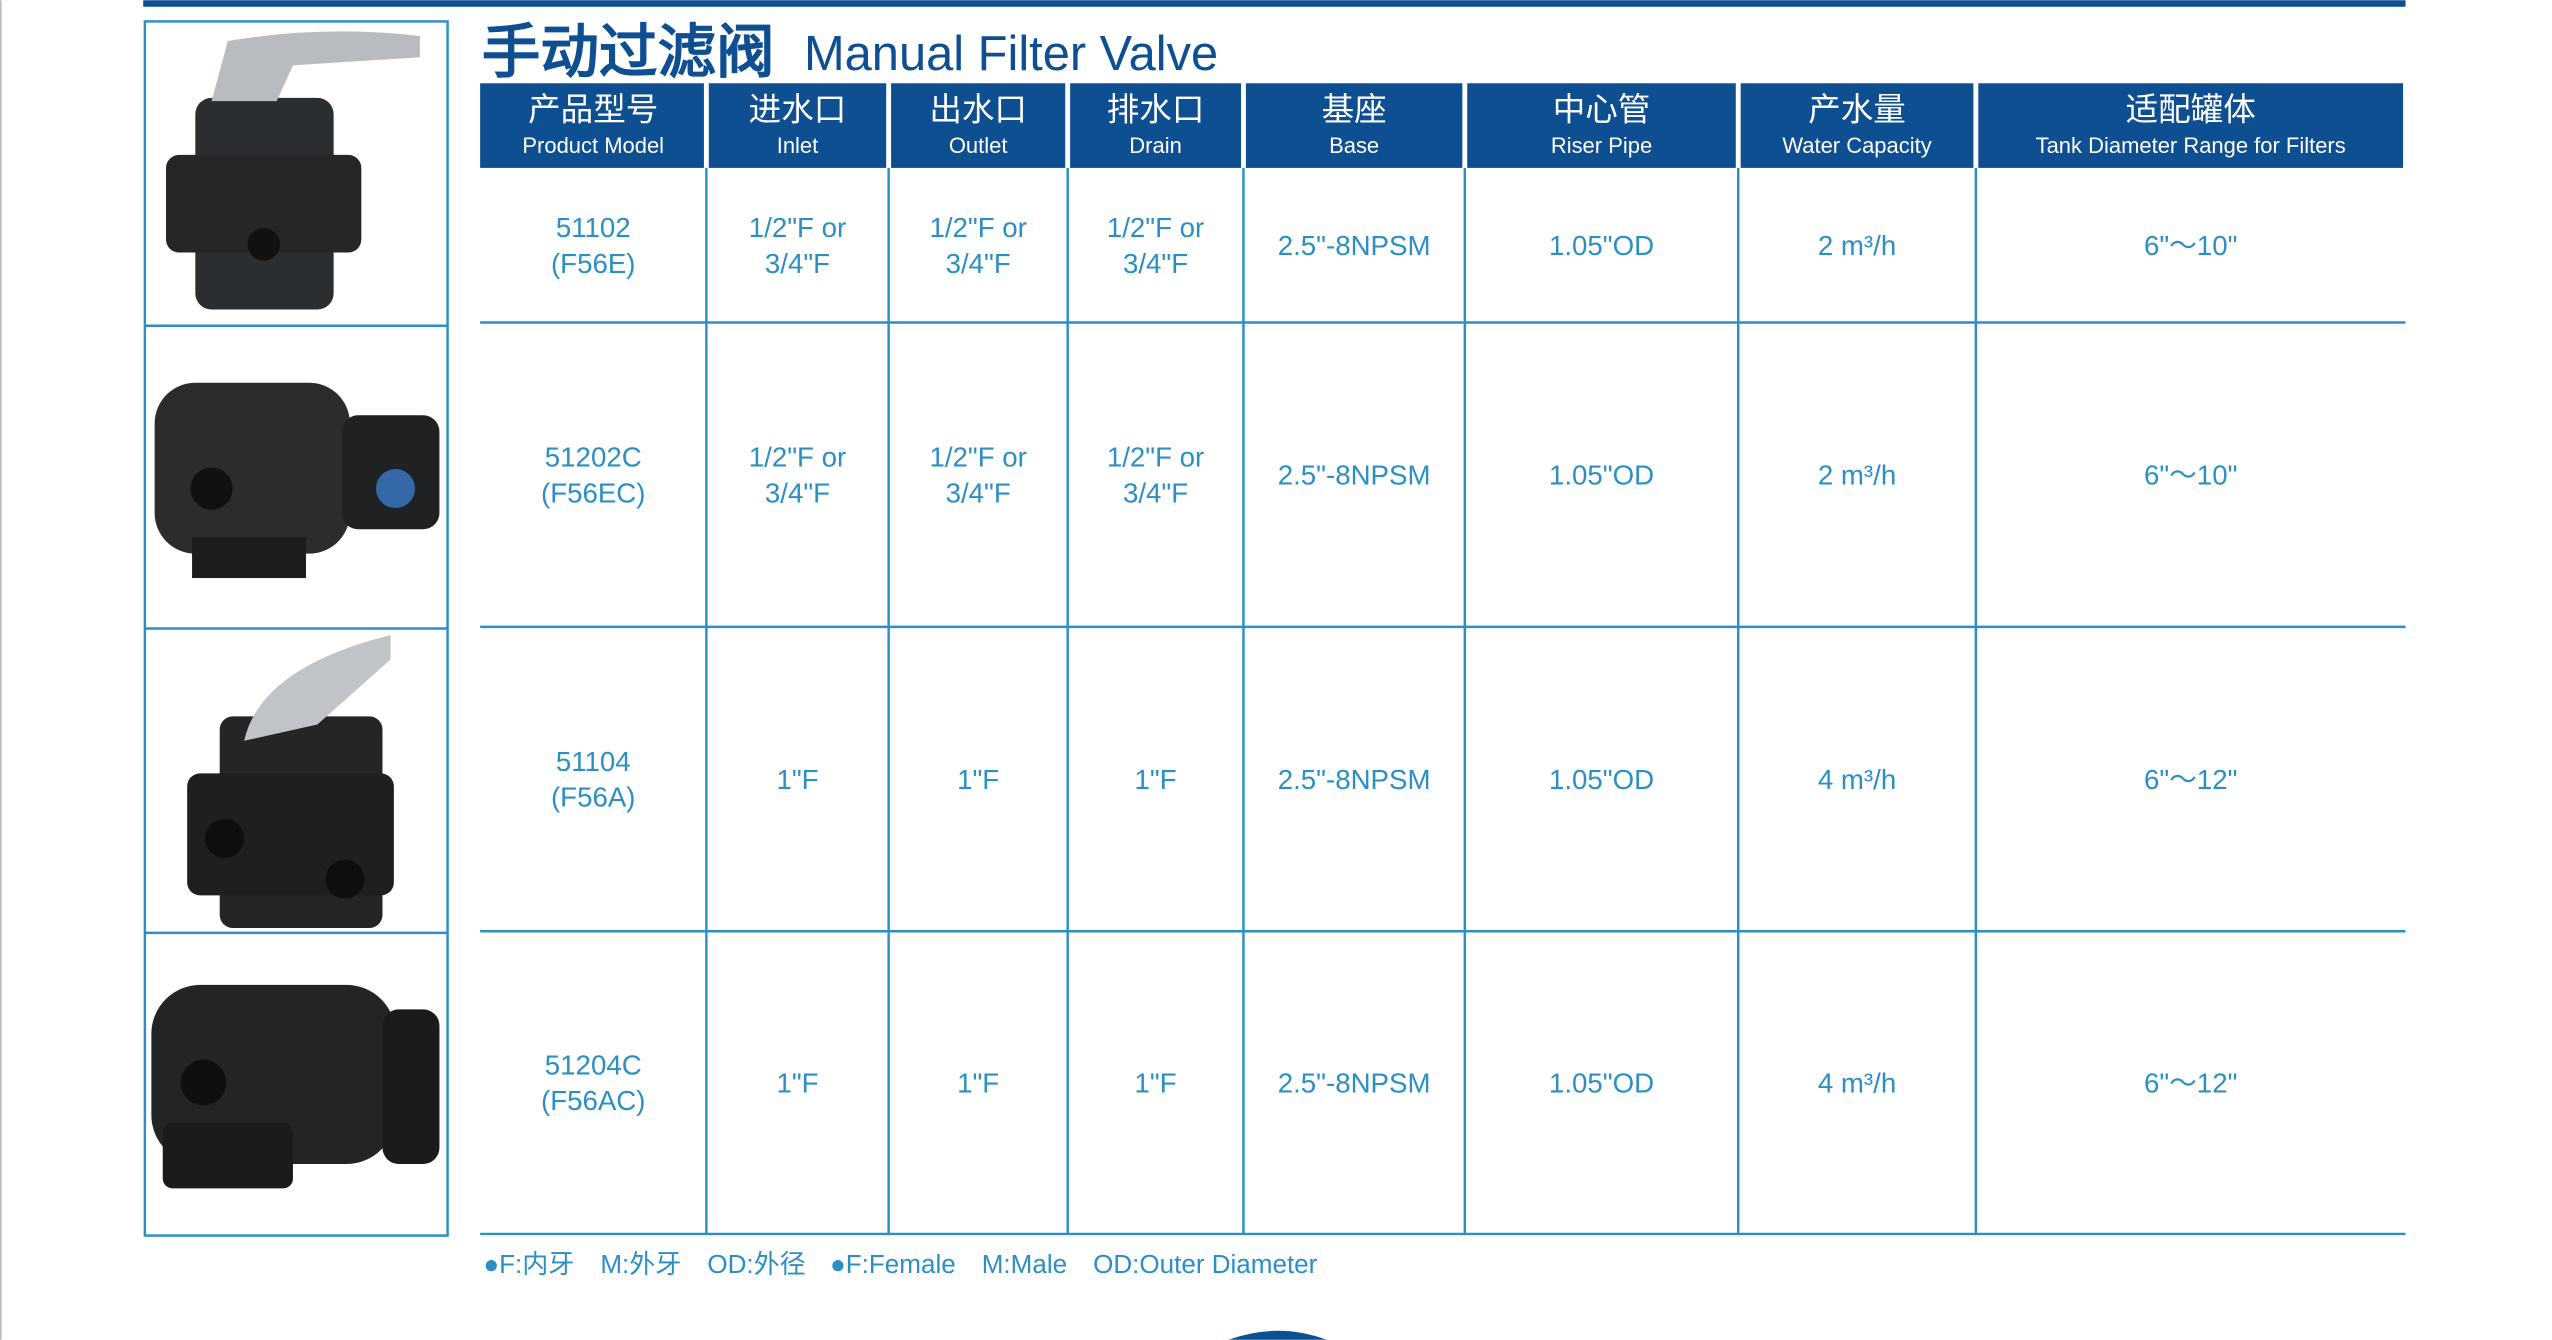  Describe the element at coordinates (593, 1064) in the screenshot. I see `cell-text: 51204C` at that location.